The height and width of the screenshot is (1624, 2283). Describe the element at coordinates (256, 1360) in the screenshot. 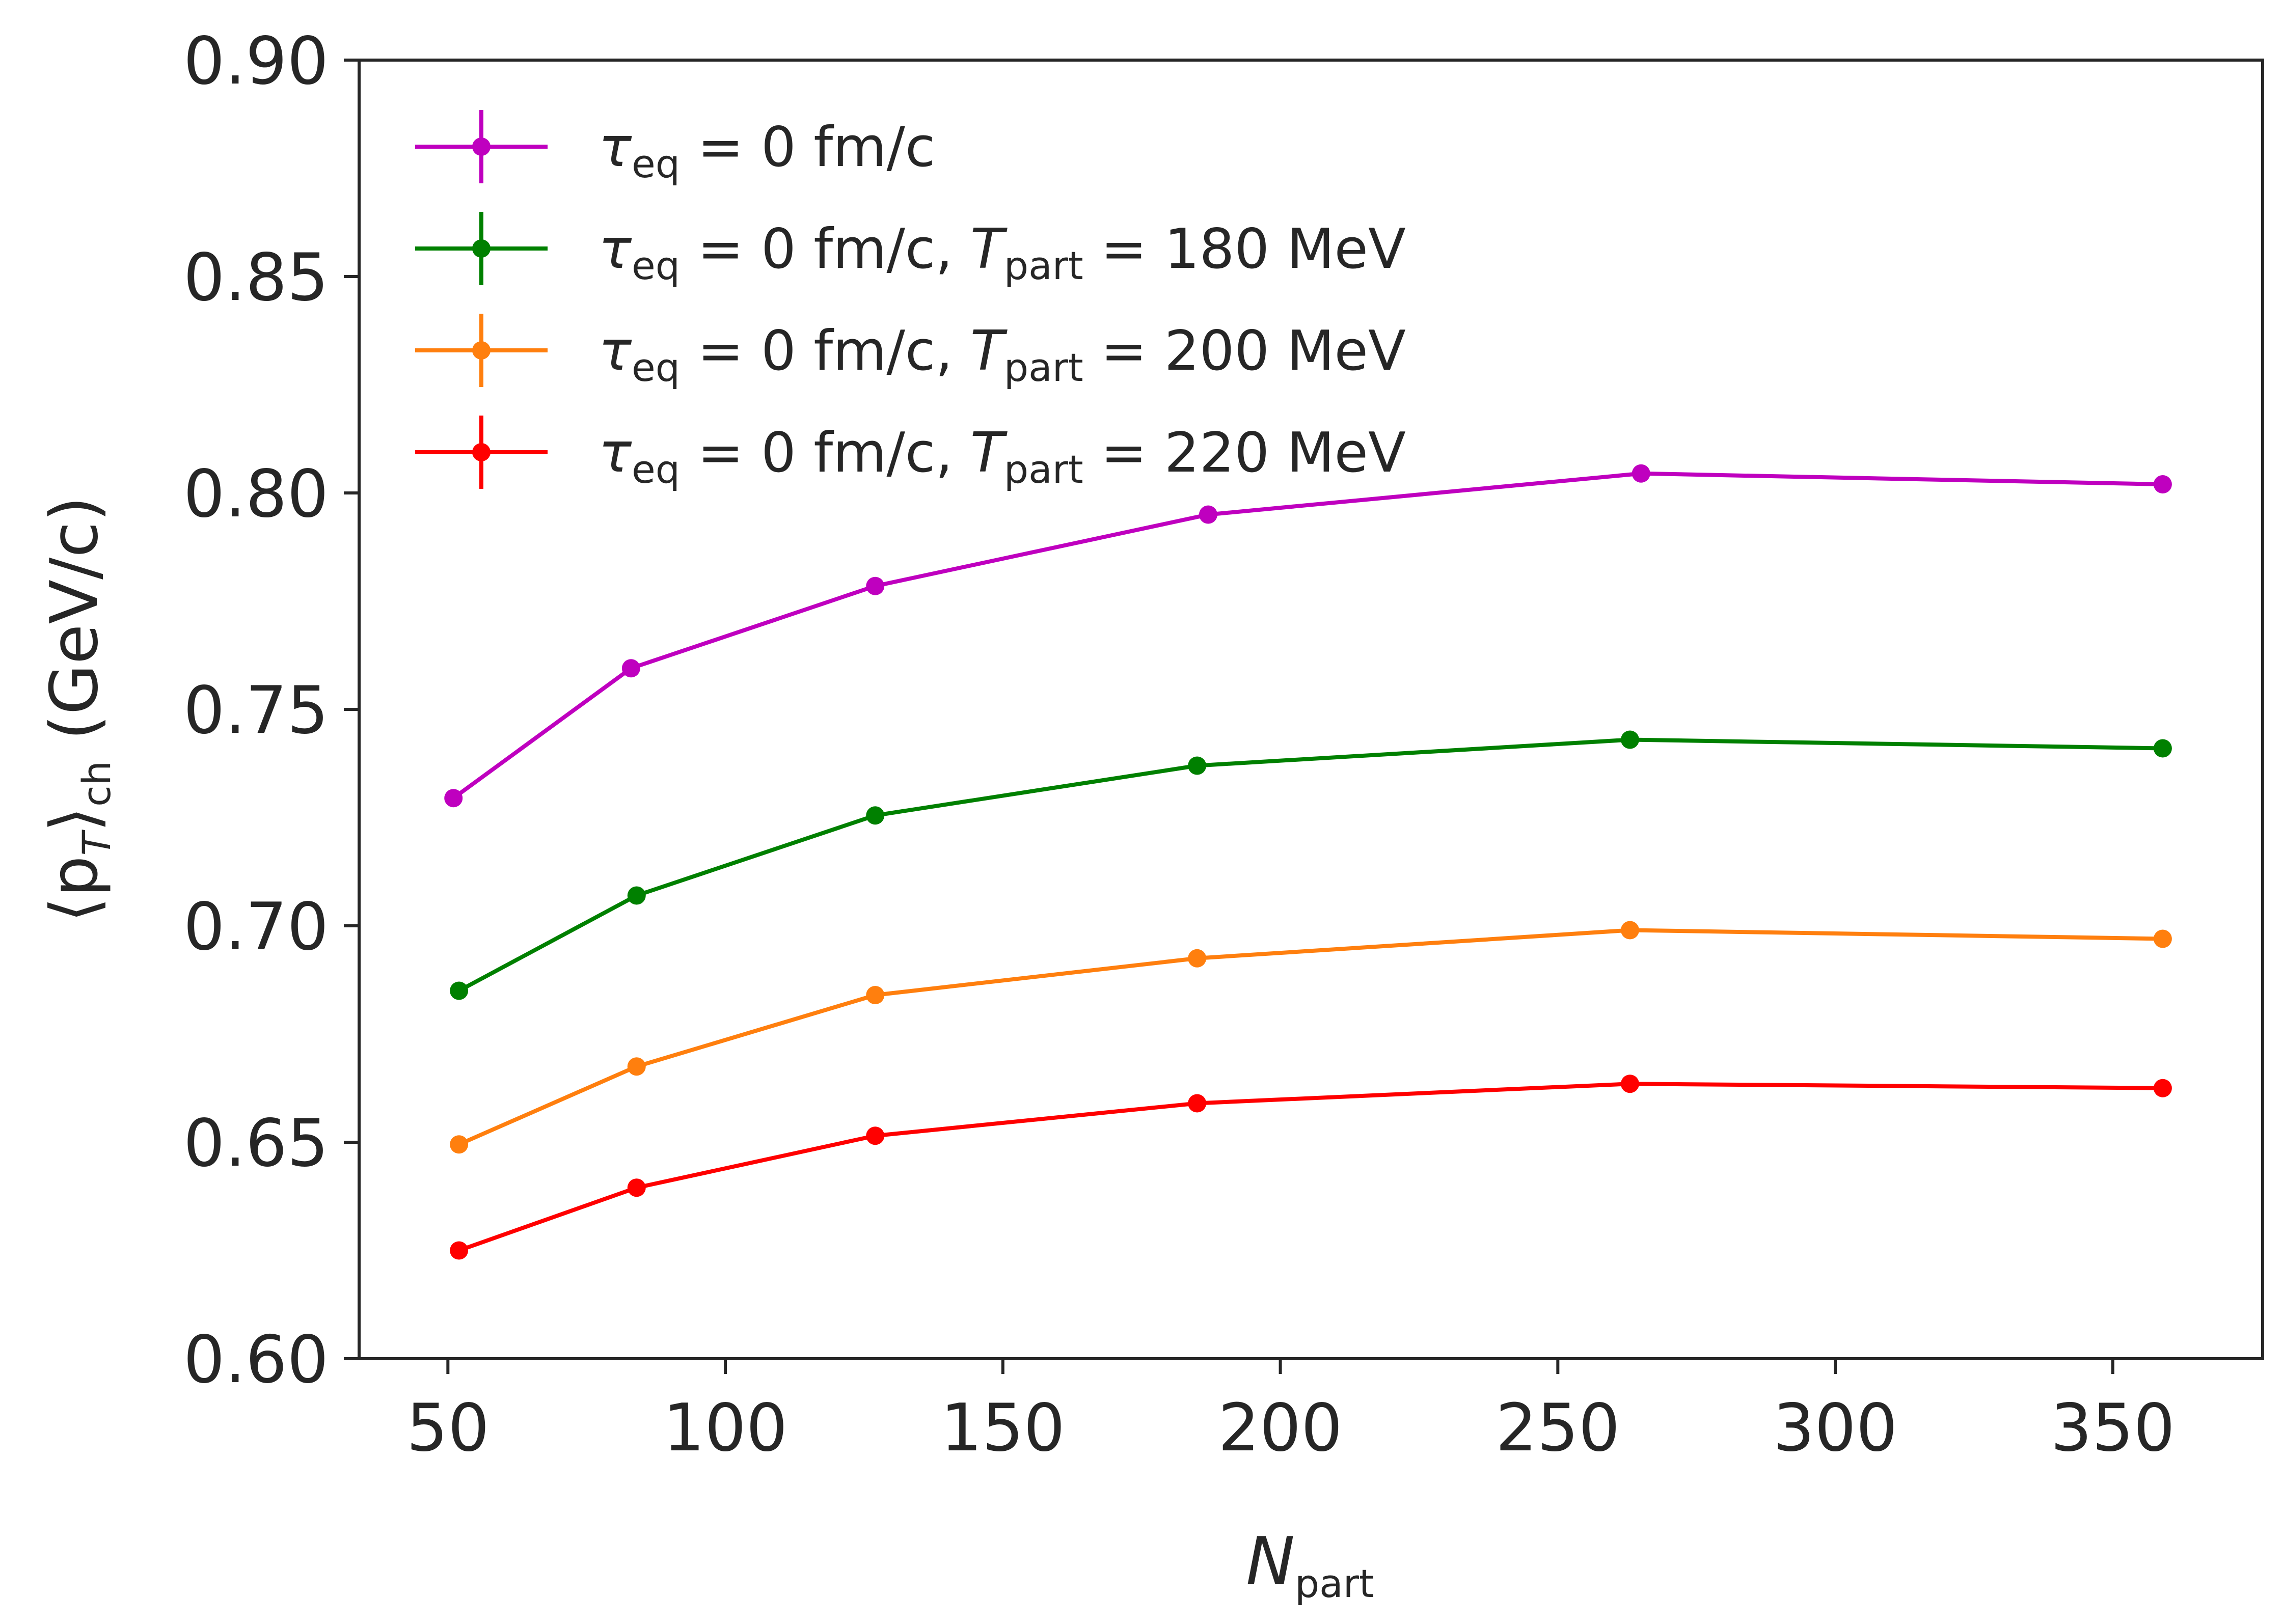

I see `y-tick-label-0: 0.60` at that location.